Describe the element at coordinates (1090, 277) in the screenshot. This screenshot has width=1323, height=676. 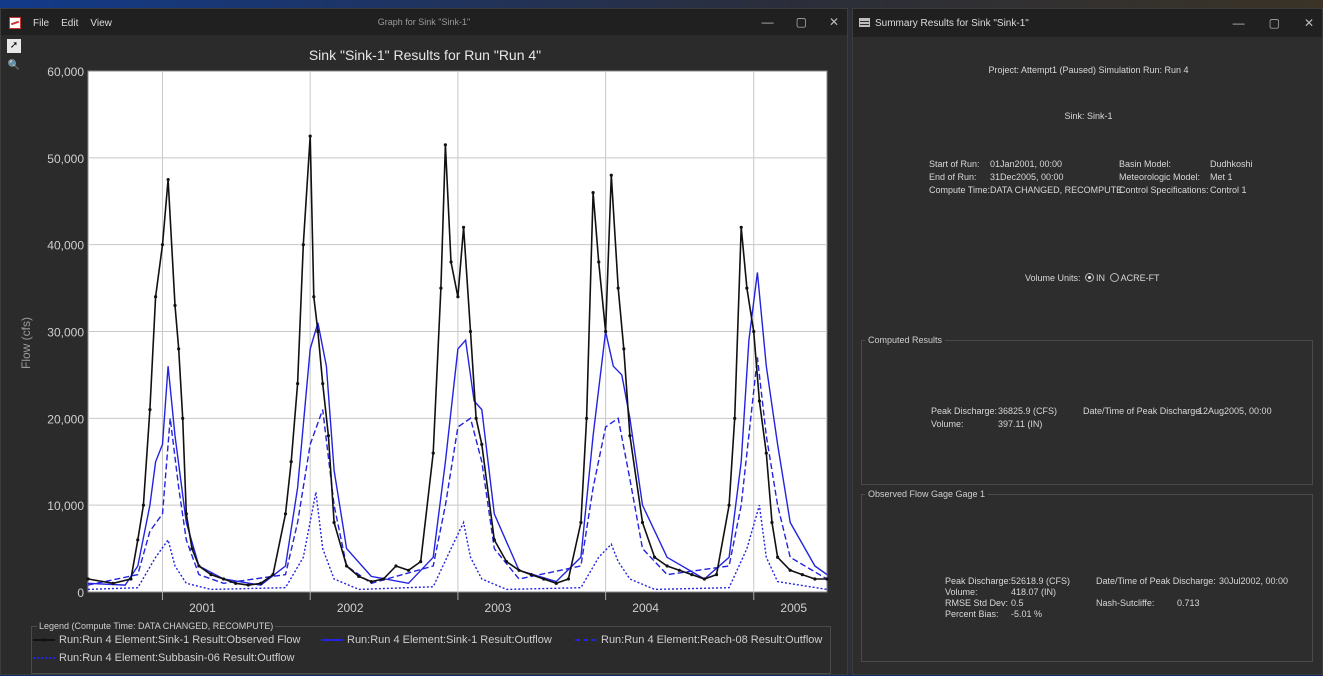
I see `unit-in-radio` at that location.